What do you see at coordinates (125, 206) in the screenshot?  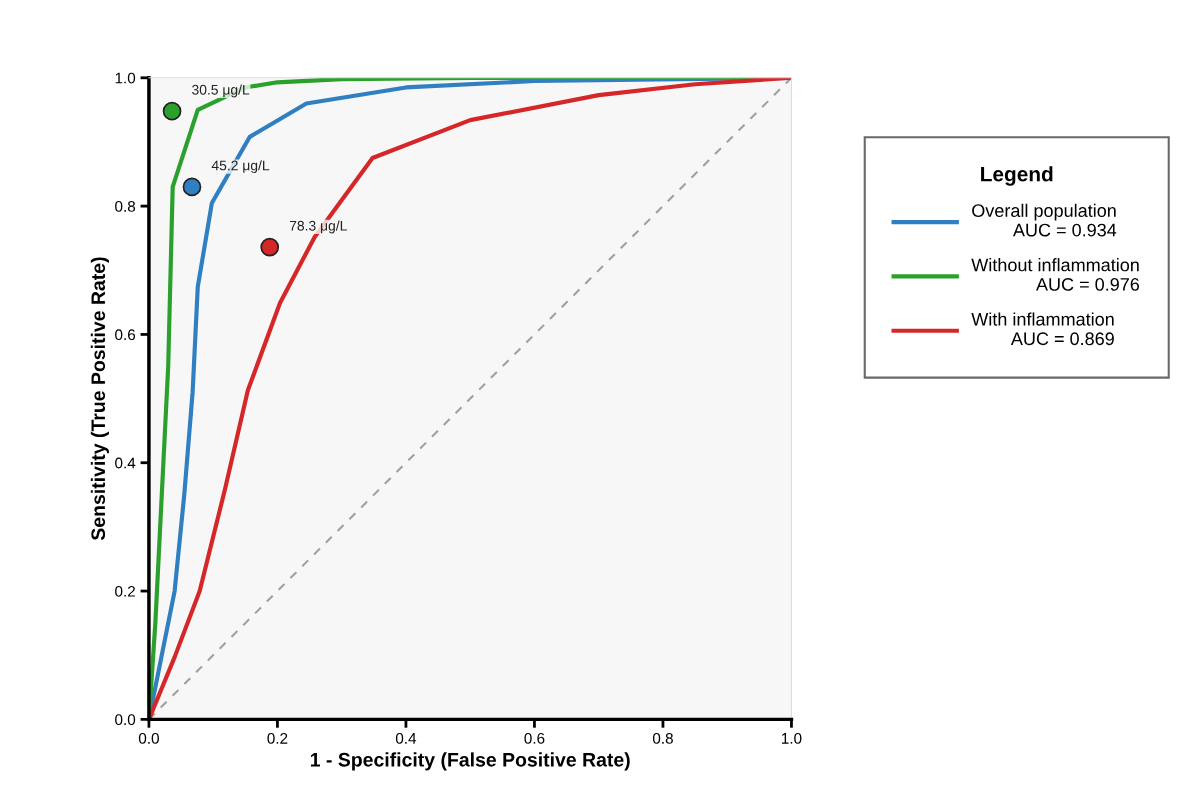 I see `y-tick-label: 0.8` at bounding box center [125, 206].